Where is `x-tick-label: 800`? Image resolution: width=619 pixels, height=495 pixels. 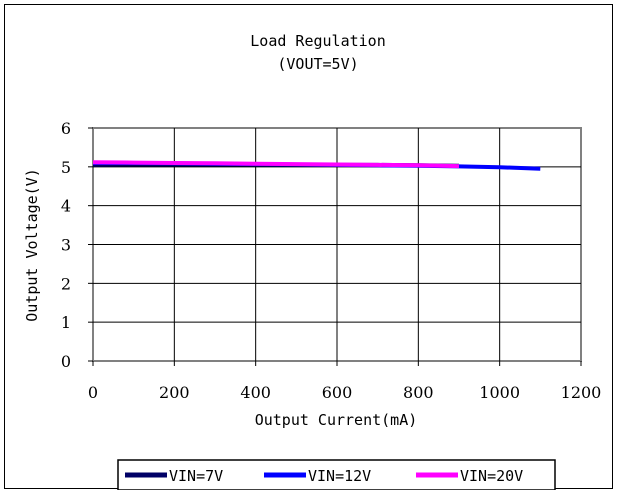
x-tick-label: 800 is located at coordinates (418, 392).